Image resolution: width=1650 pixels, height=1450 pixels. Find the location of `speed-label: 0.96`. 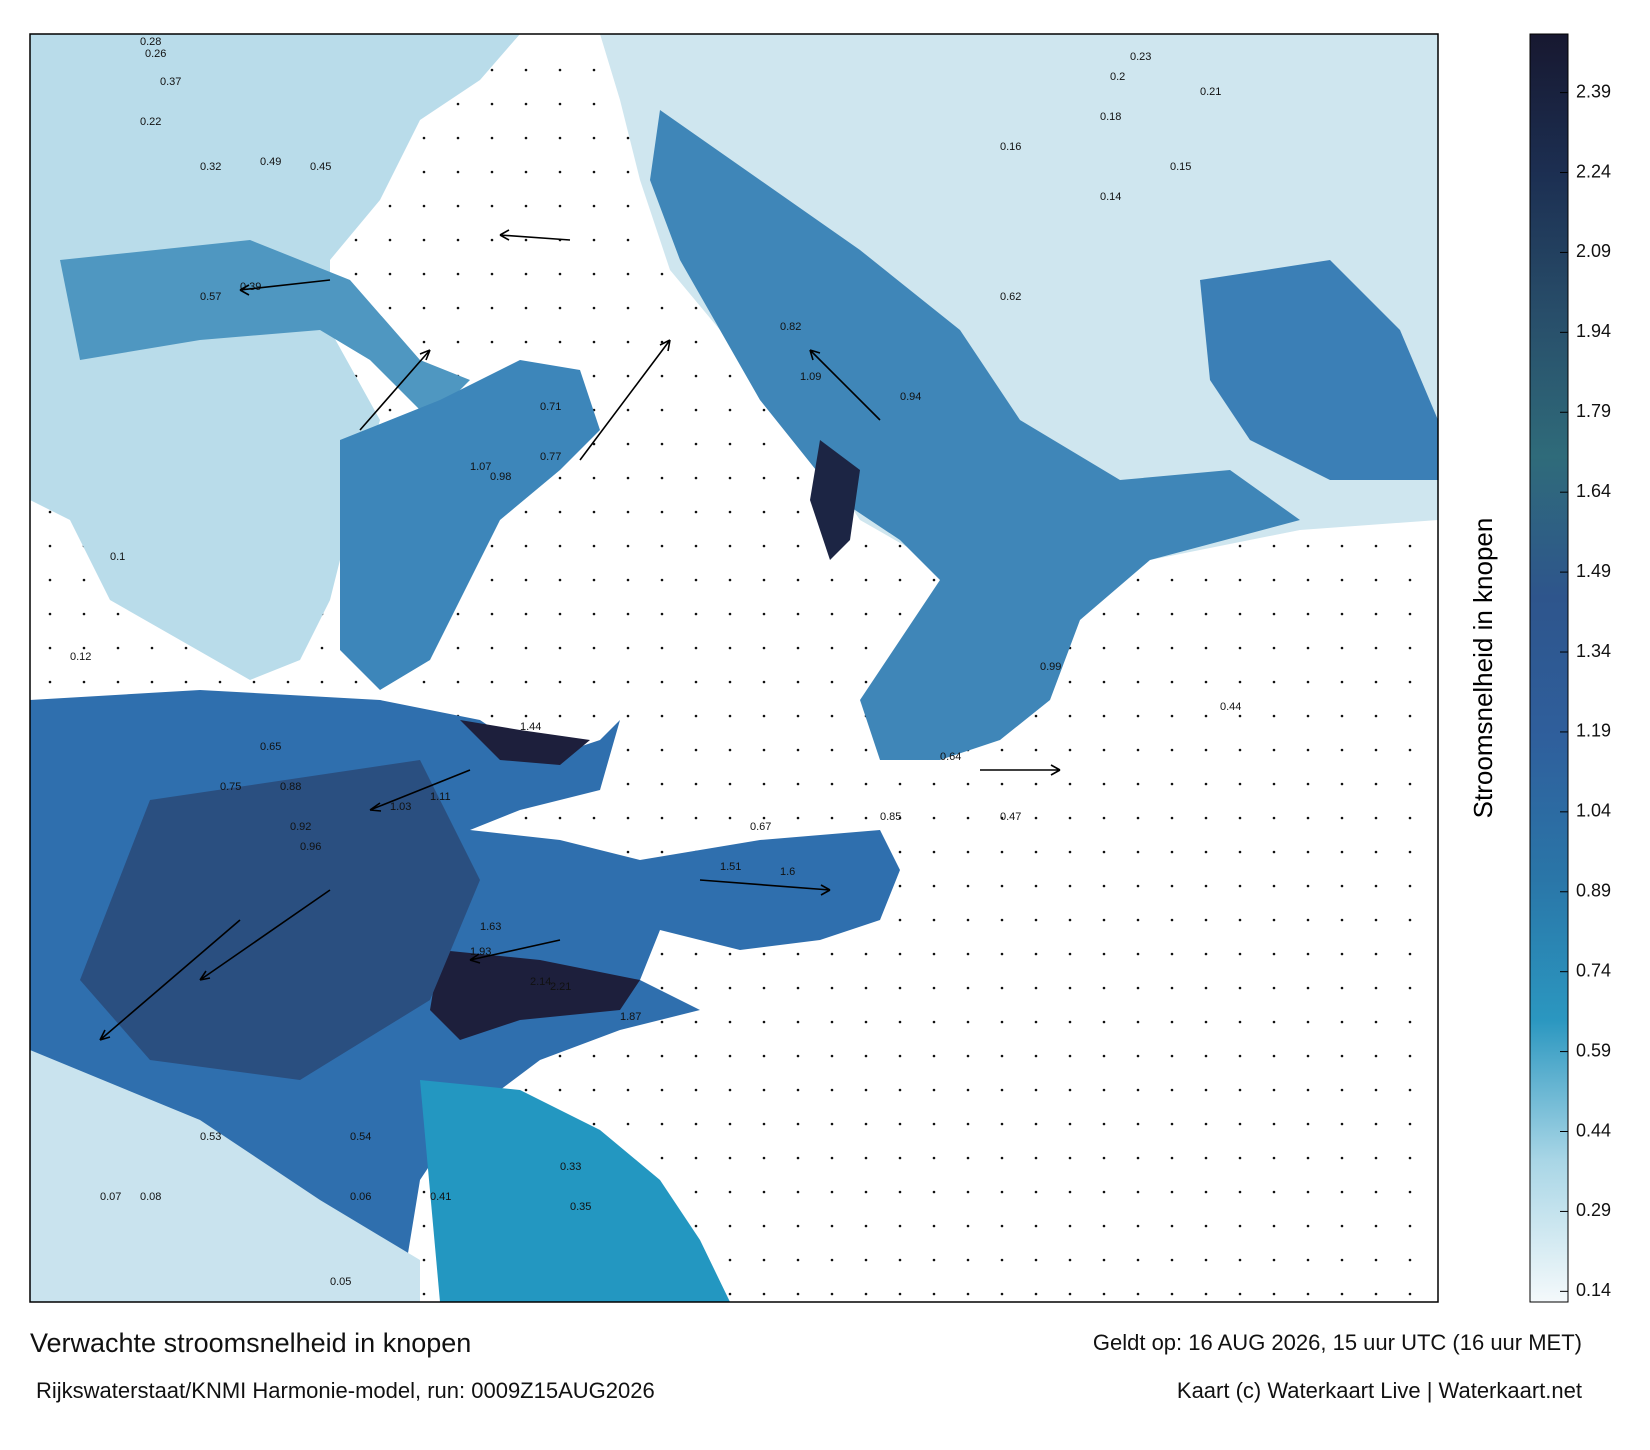

speed-label: 0.96 is located at coordinates (310, 847).